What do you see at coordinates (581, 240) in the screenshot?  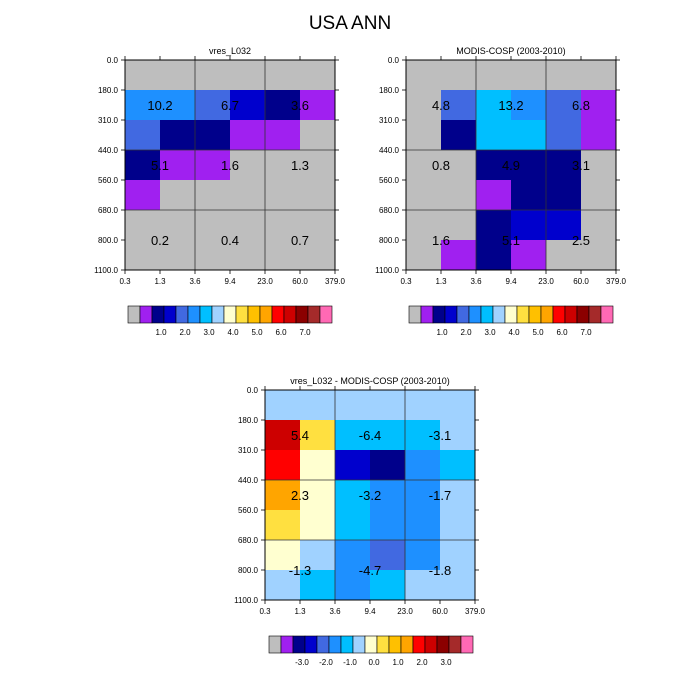 I see `cell-value-label: 2.5` at bounding box center [581, 240].